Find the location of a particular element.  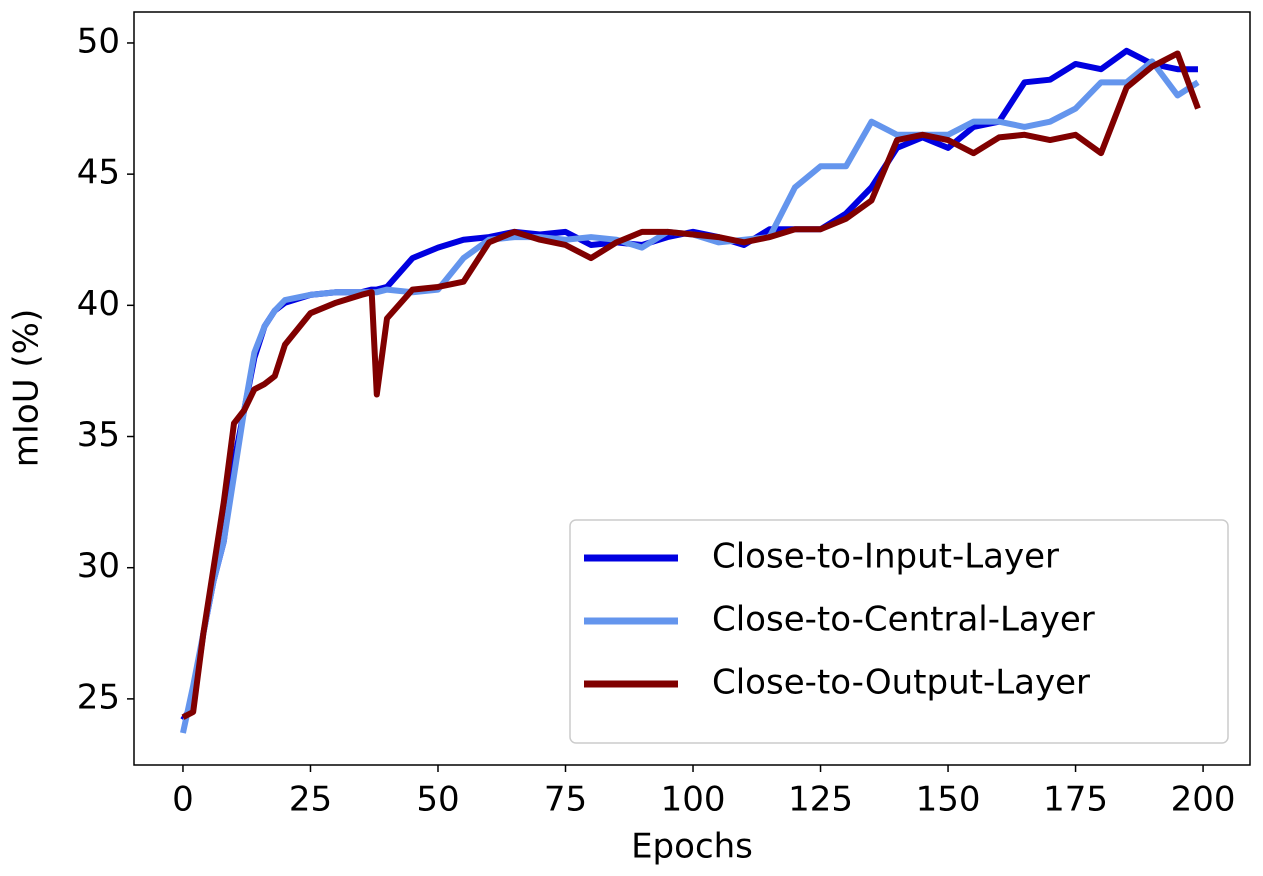

legend-label: Close-to-Central-Layer is located at coordinates (903, 620).